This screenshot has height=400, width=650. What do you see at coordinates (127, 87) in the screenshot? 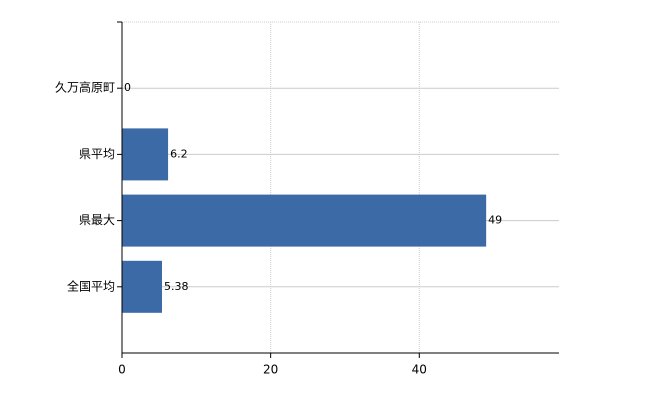
I see `value-label: 0` at bounding box center [127, 87].